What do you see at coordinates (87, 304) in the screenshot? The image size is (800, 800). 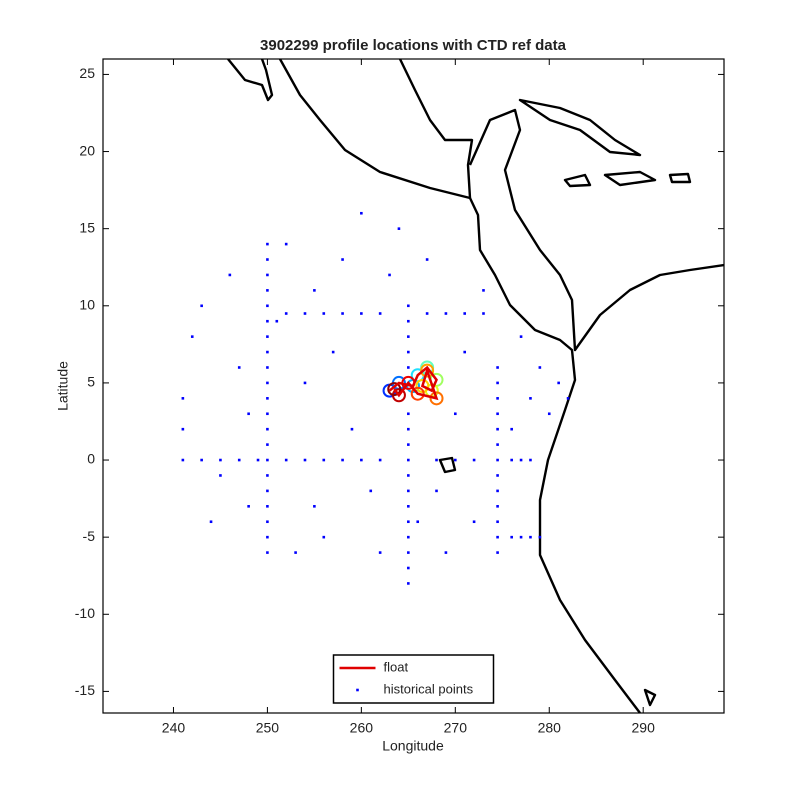 I see `y-tick-label: 10` at bounding box center [87, 304].